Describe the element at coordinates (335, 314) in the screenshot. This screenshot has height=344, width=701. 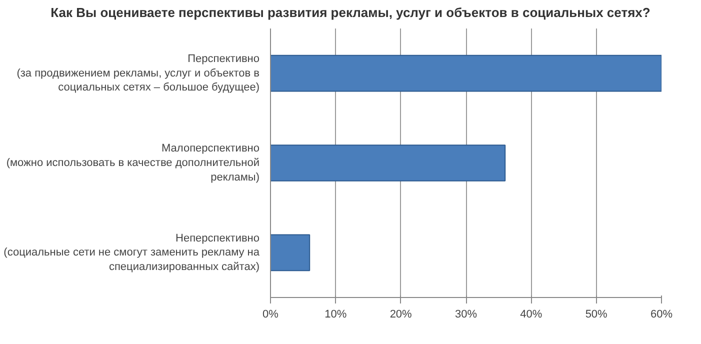
I see `x-tick-label: 10%` at that location.